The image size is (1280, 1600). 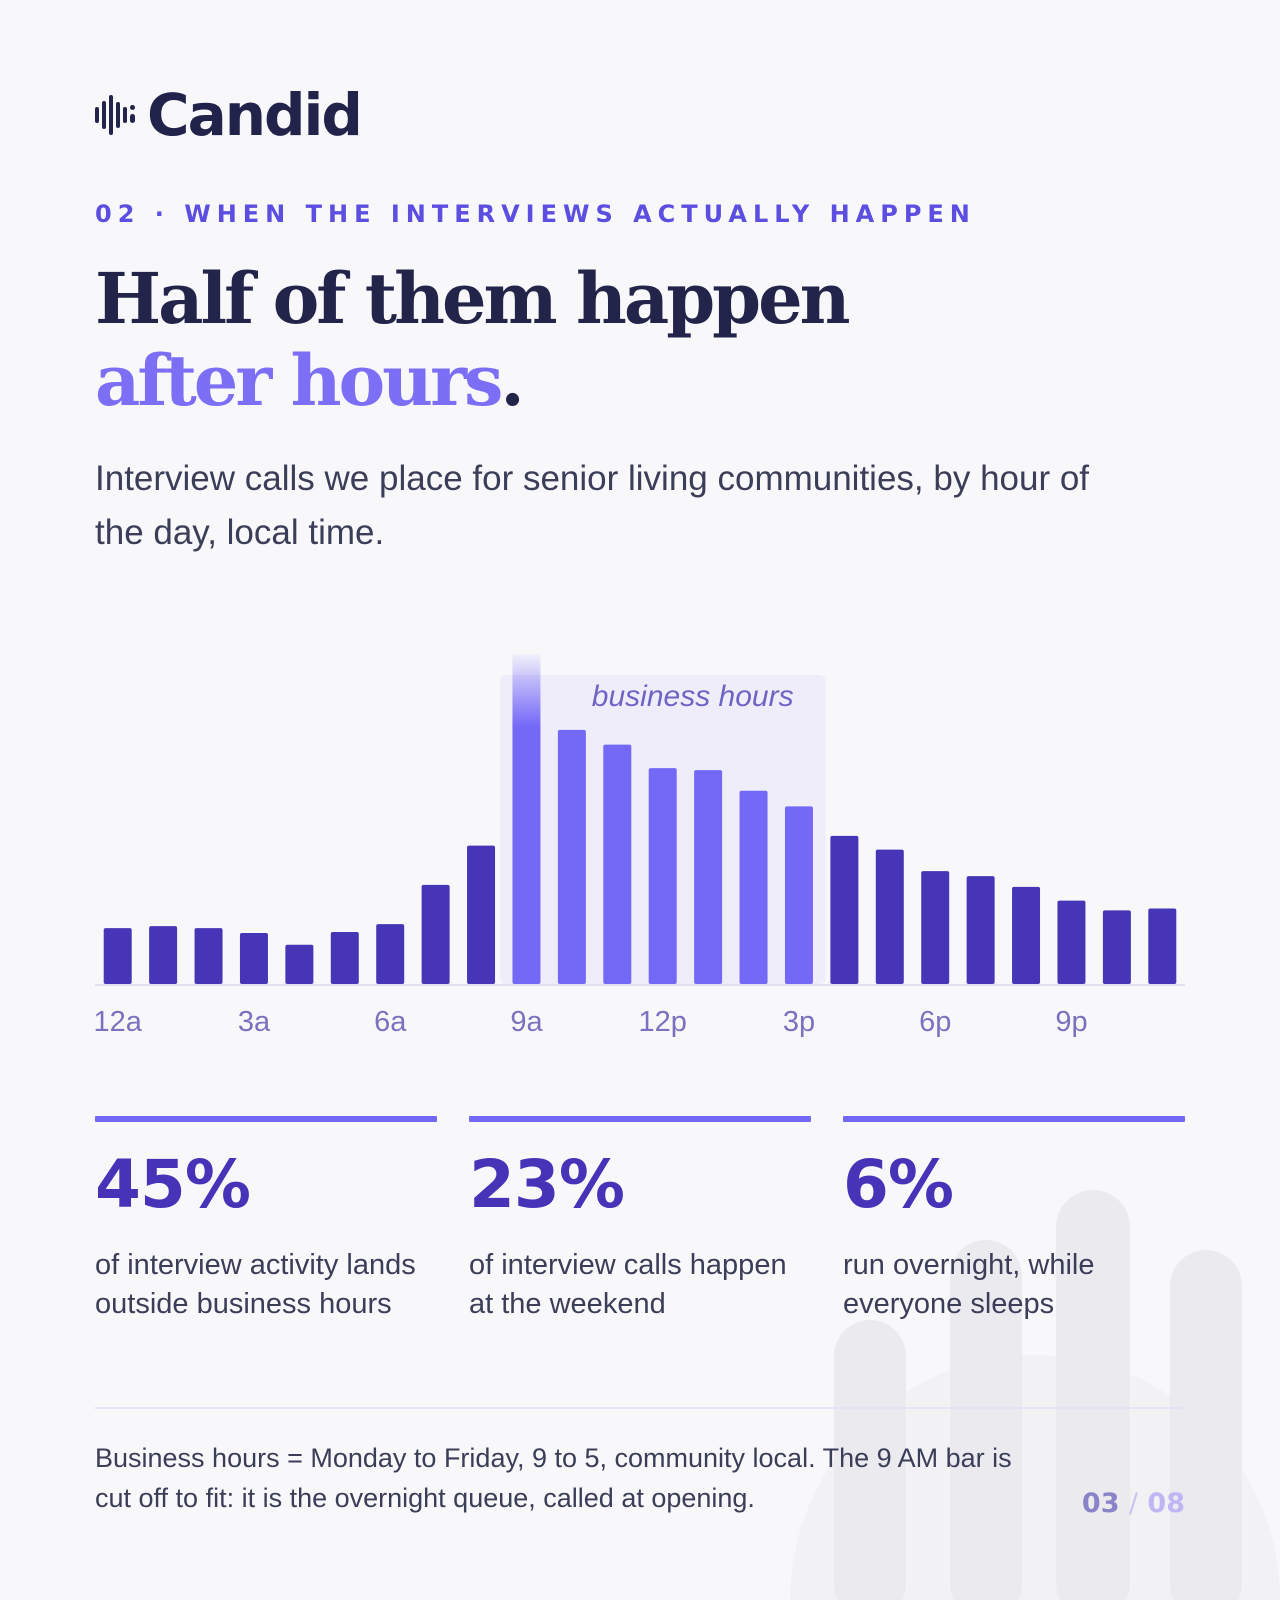 I want to click on brand-logo: Candid, so click(x=229, y=115).